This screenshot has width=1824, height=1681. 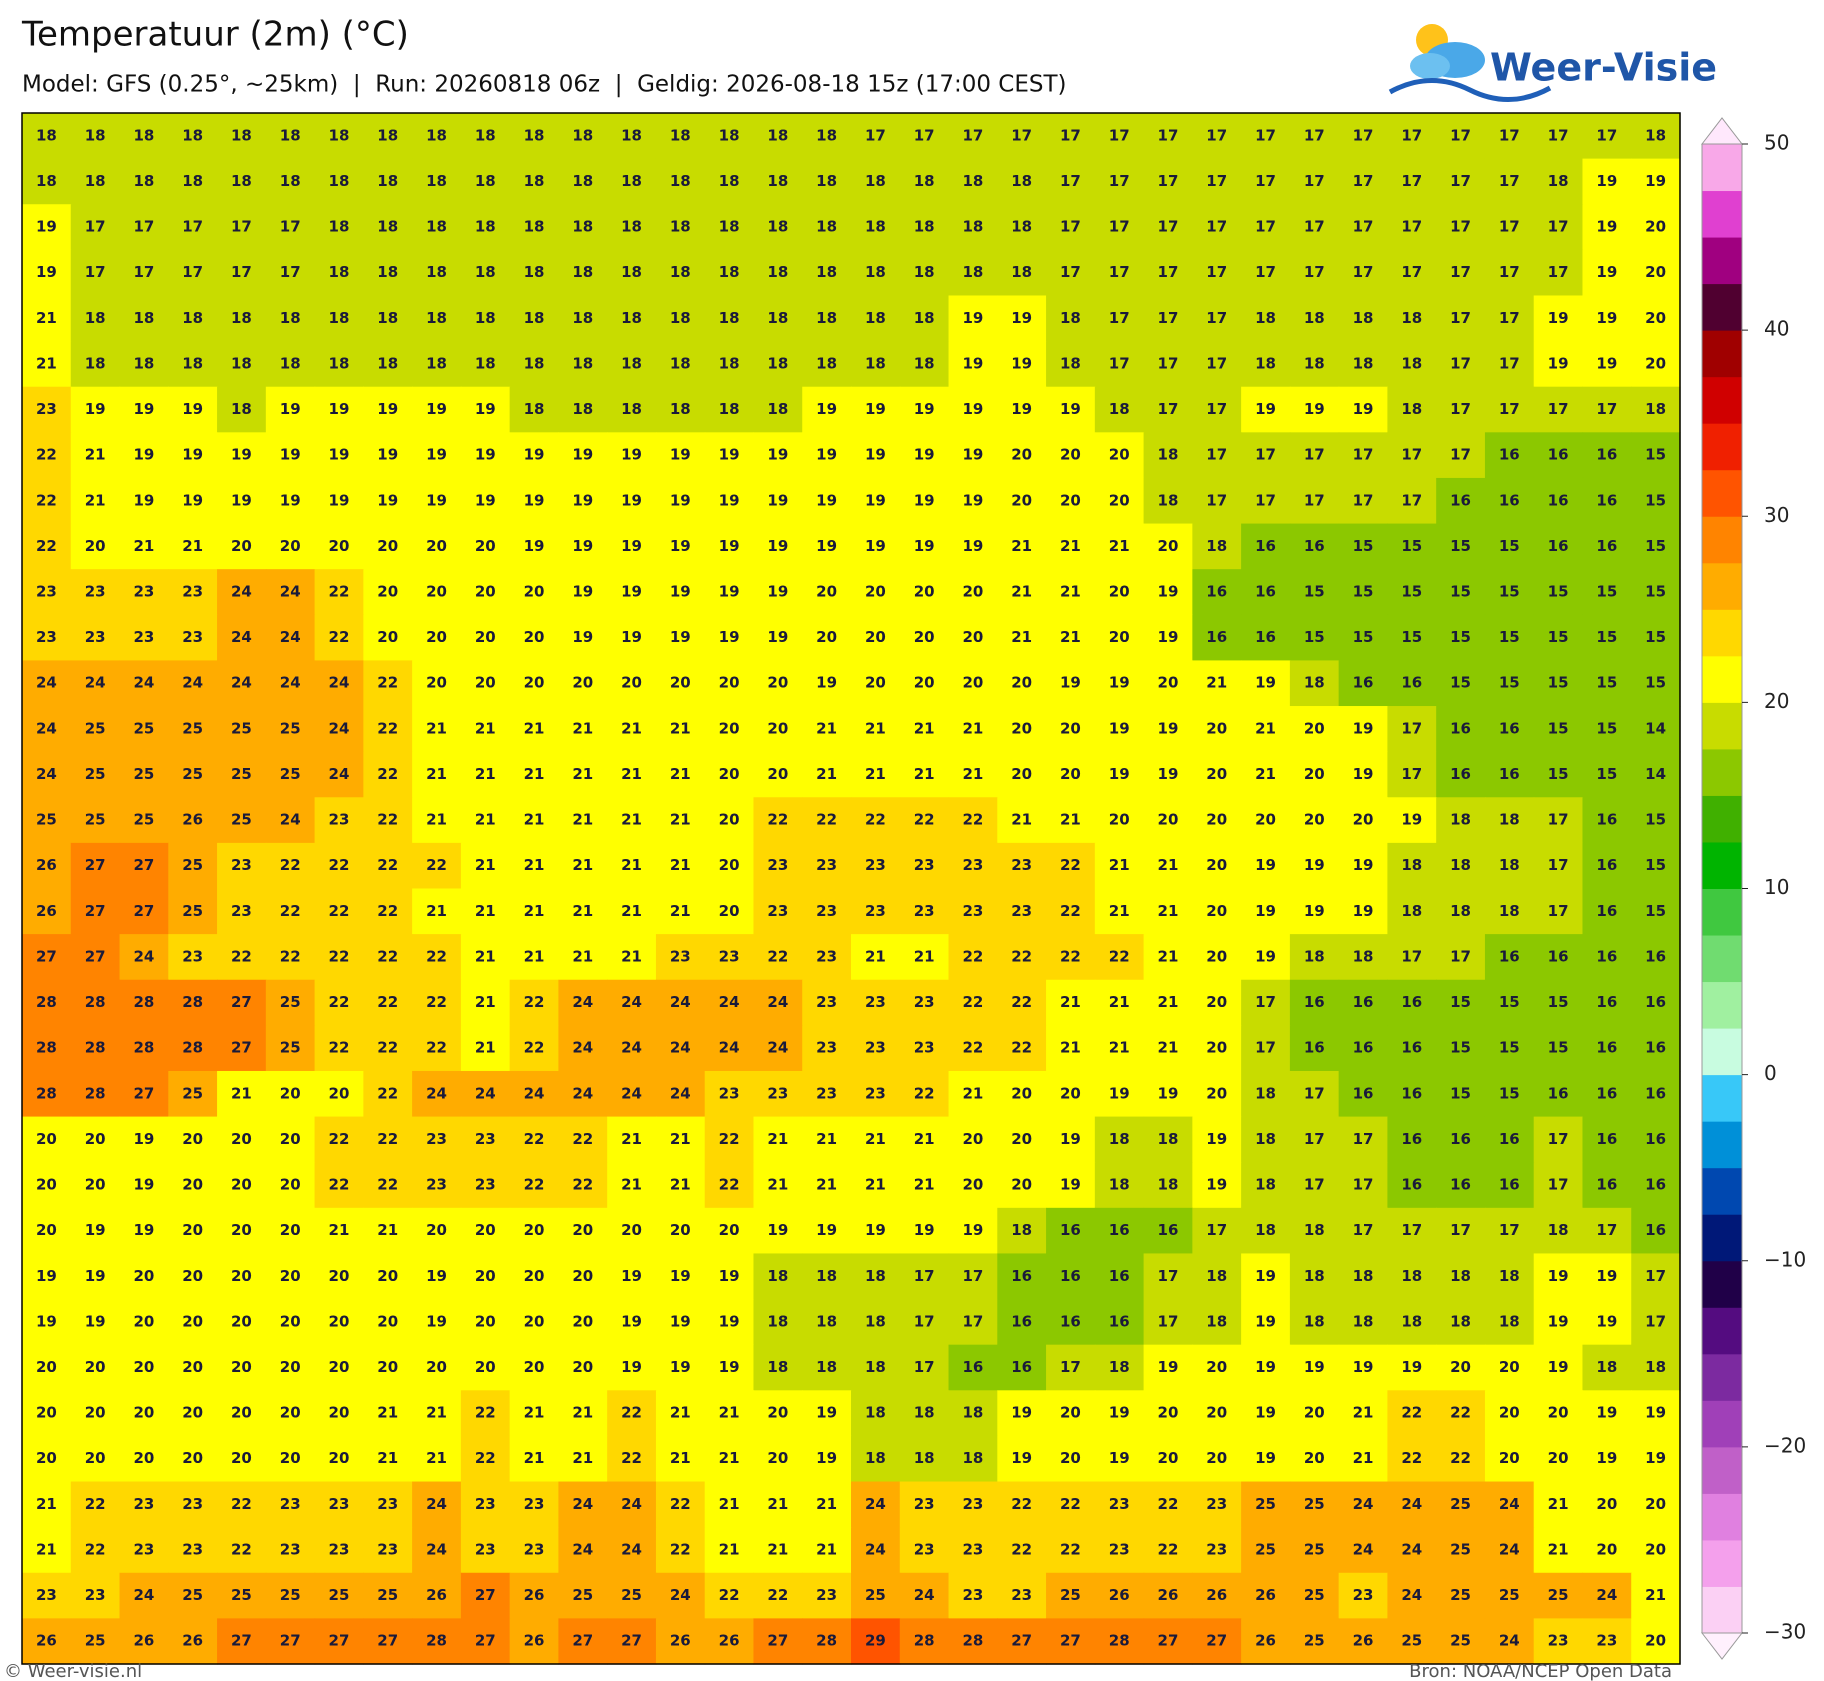 I want to click on temperature-label: 26, so click(x=143, y=1641).